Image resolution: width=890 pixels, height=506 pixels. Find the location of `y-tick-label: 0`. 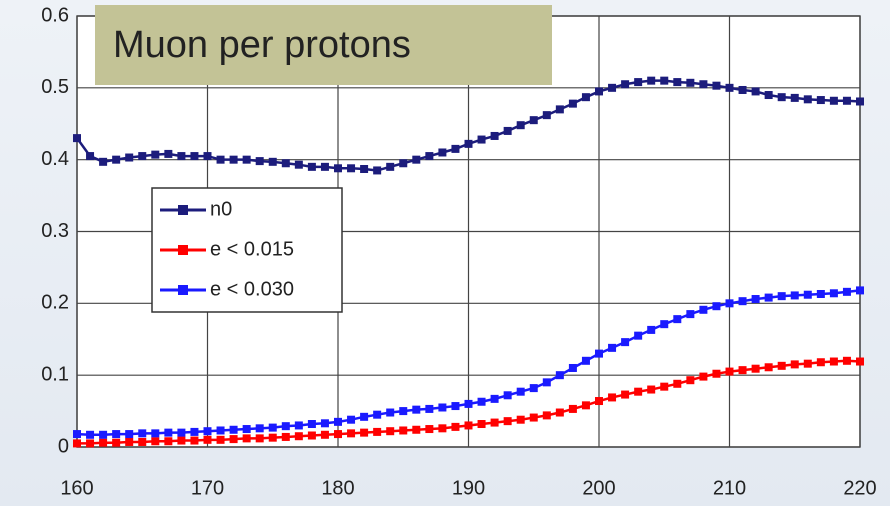

y-tick-label: 0 is located at coordinates (63, 446).